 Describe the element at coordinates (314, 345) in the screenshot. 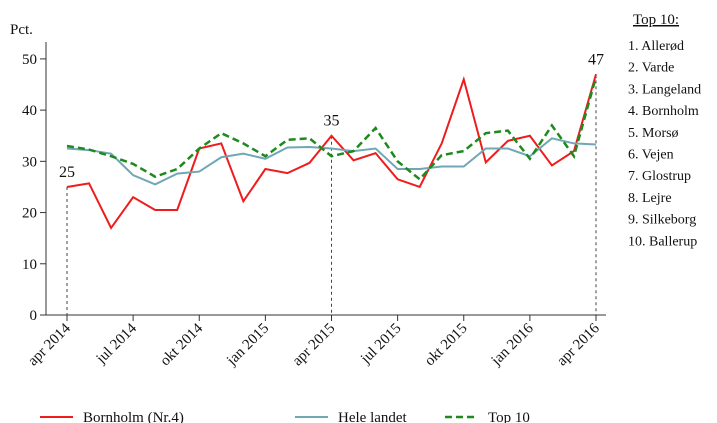

I see `x-tick-label: apr 2015` at that location.